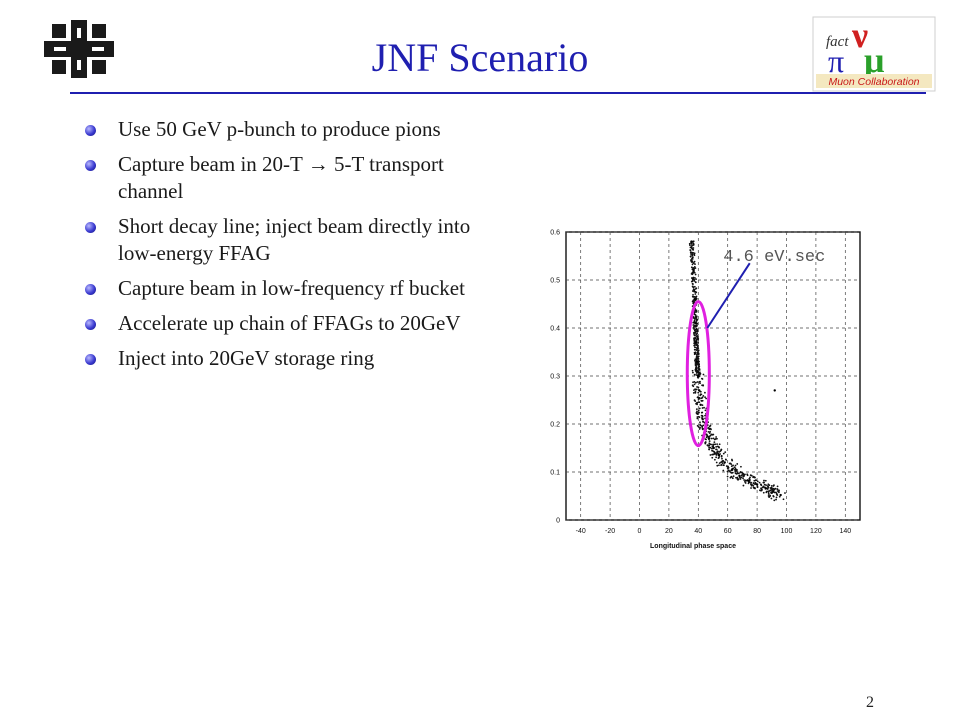 Image resolution: width=960 pixels, height=720 pixels. What do you see at coordinates (278, 129) in the screenshot?
I see `bullet-item: Use 50 GeV p-bunch to produce pions` at bounding box center [278, 129].